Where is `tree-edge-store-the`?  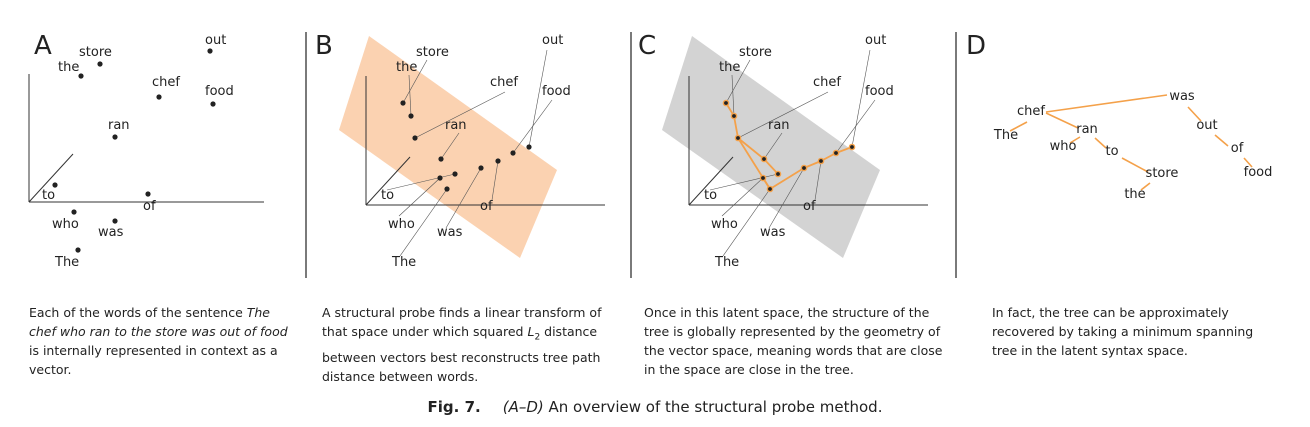
tree-edge-store-the is located at coordinates (1145, 186).